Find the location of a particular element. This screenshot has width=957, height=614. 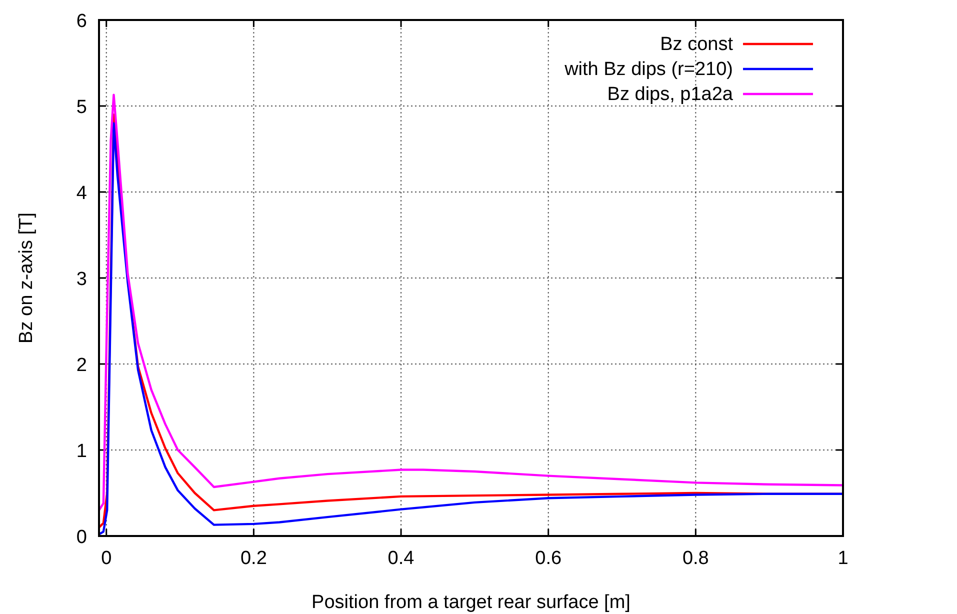

y-tick-label: 4 is located at coordinates (82, 193).